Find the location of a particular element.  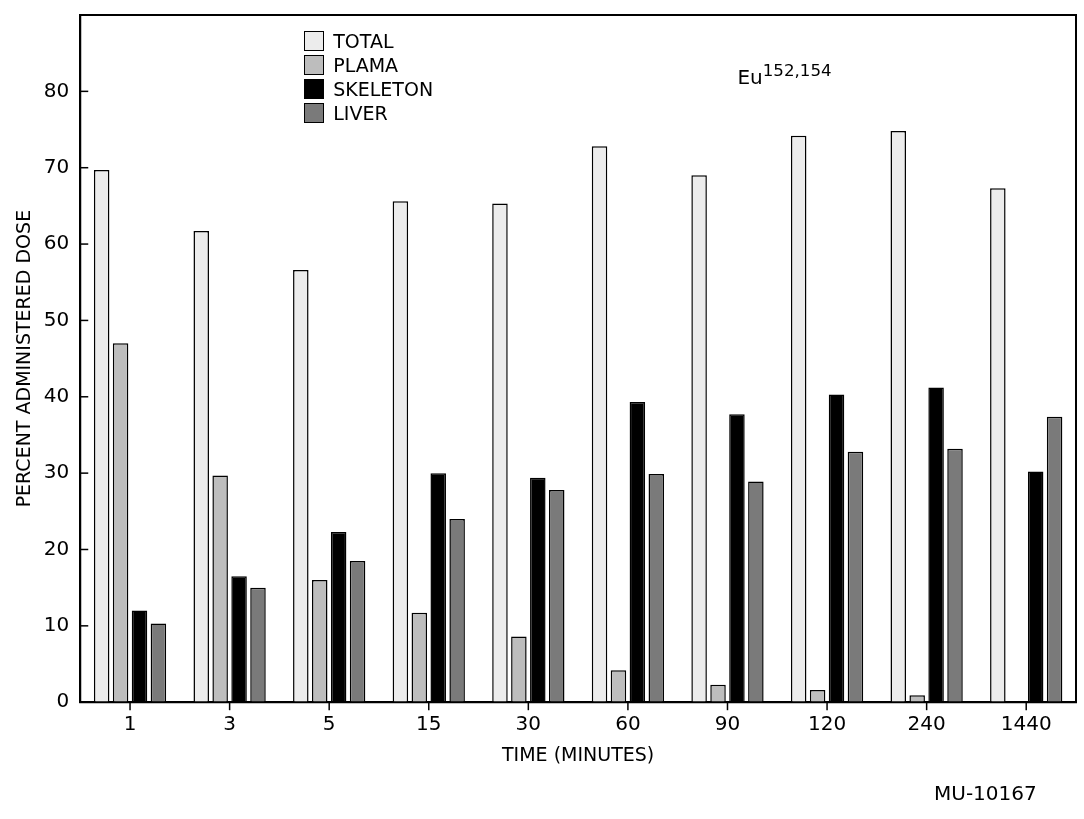

x-tick-label: 5 is located at coordinates (329, 723).